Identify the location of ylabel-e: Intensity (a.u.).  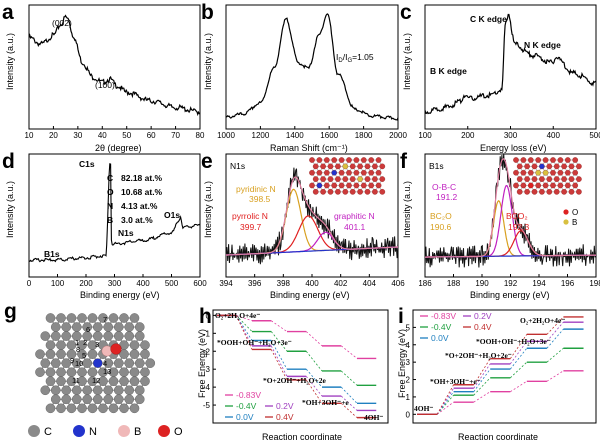
(208, 209).